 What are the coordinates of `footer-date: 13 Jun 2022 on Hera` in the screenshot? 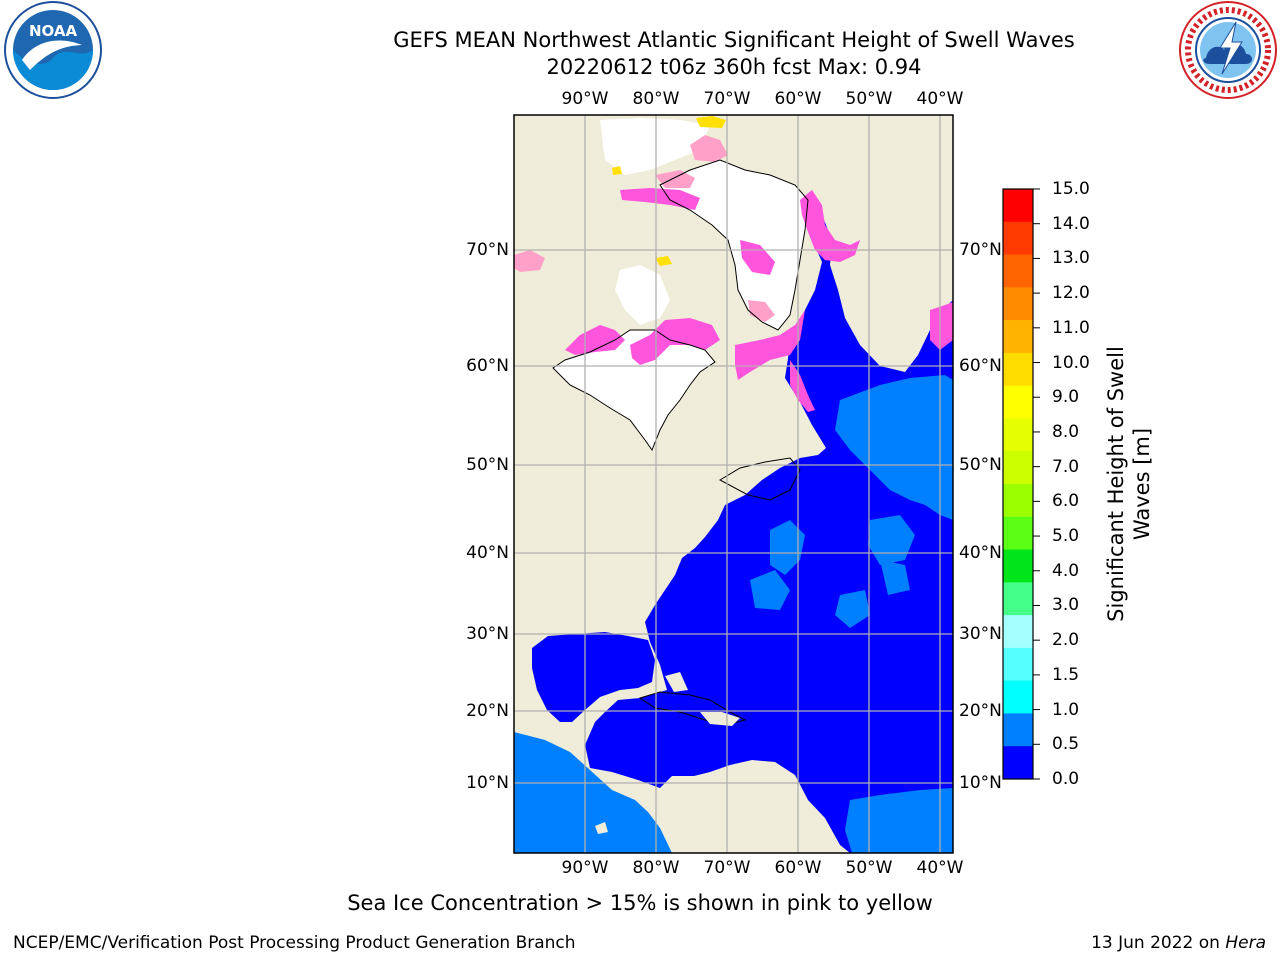 It's located at (1178, 943).